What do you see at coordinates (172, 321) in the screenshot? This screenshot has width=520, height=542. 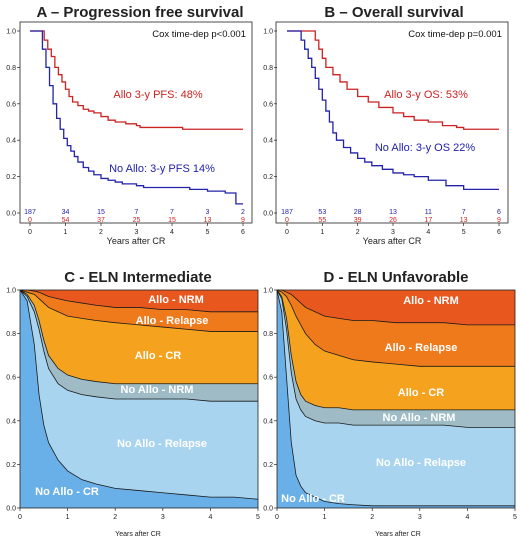 I see `panel-c-label-allo-relapse: Allo - Relapse` at bounding box center [172, 321].